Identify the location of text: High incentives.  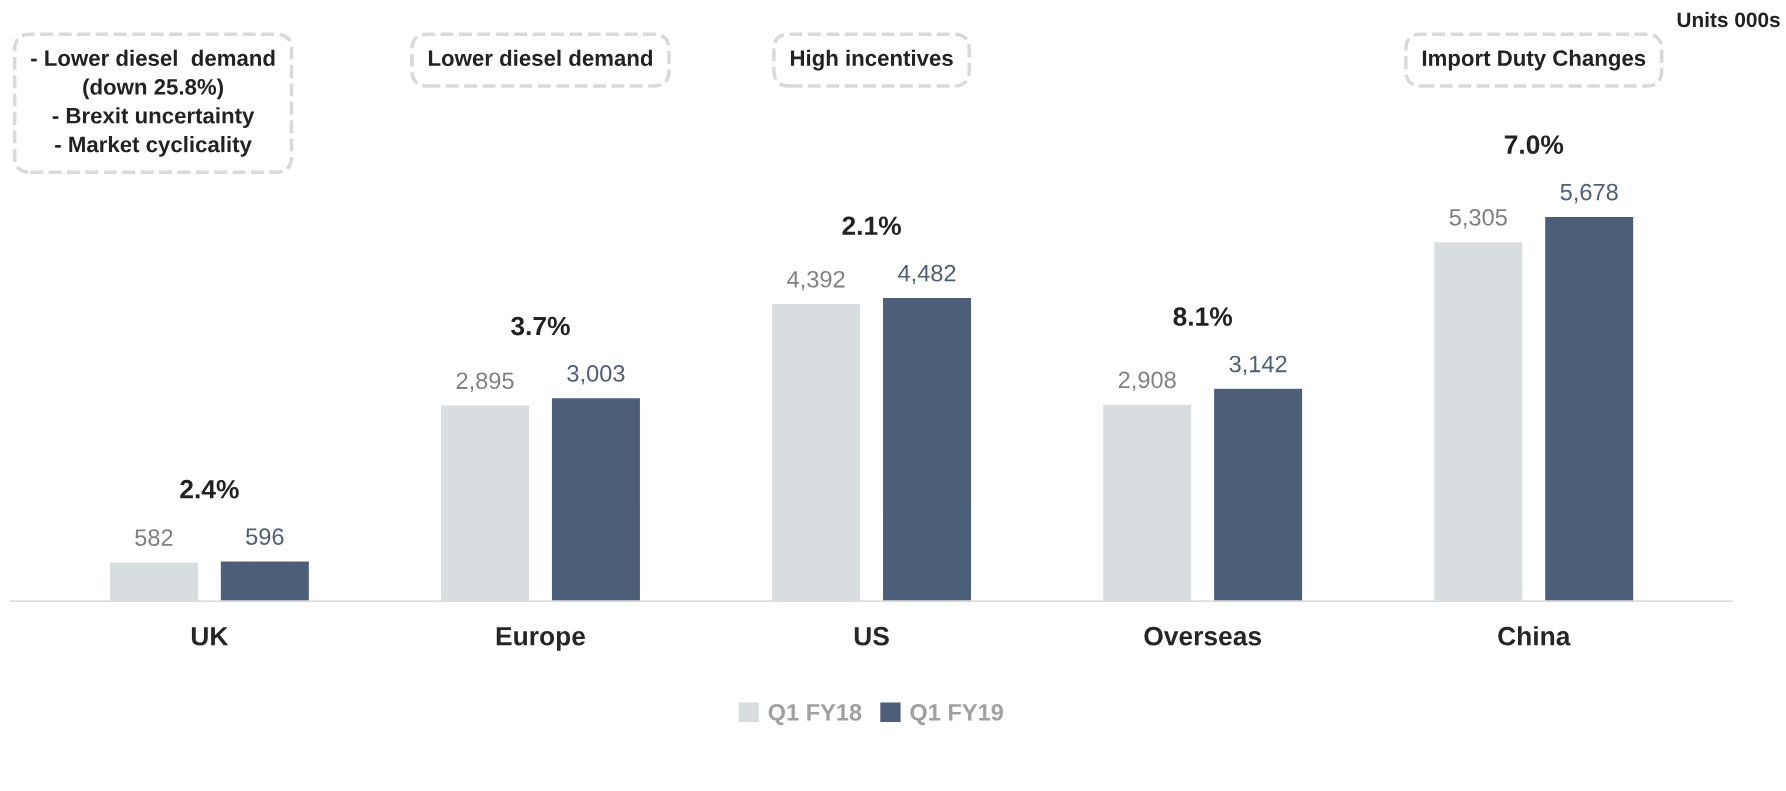
(871, 60).